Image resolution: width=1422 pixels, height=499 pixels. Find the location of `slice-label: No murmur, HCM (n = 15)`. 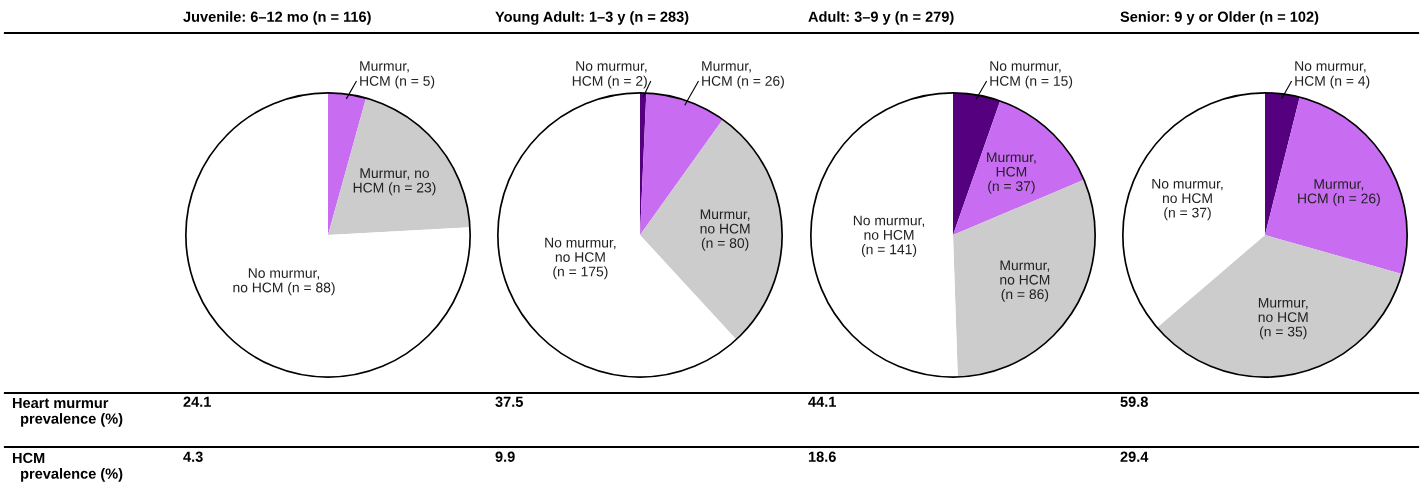

slice-label: No murmur, HCM (n = 15) is located at coordinates (1031, 75).